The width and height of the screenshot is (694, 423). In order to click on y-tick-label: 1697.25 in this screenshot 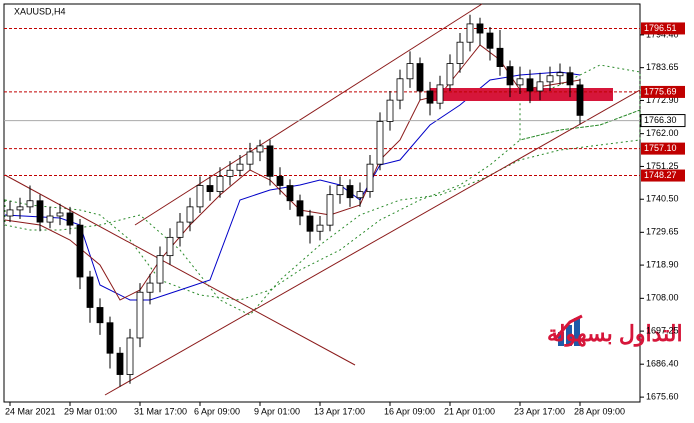, I will do `click(662, 330)`.